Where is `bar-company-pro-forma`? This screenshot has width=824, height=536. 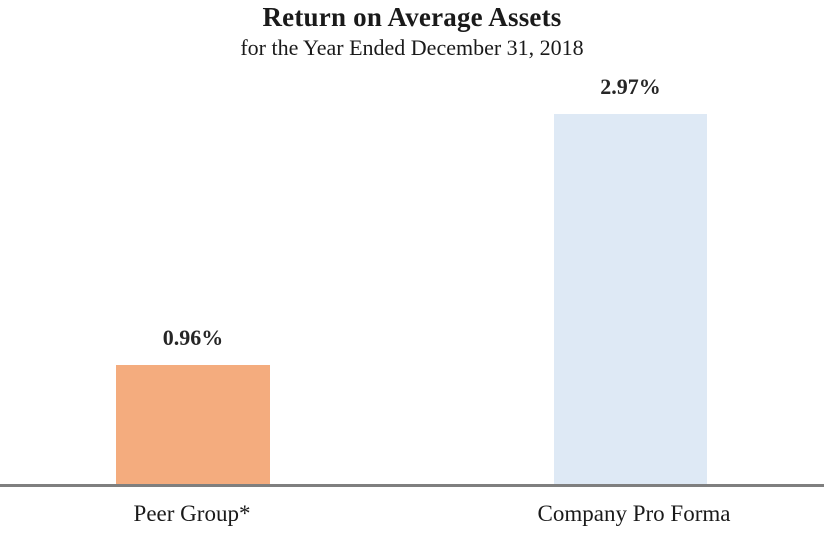 bar-company-pro-forma is located at coordinates (630, 299).